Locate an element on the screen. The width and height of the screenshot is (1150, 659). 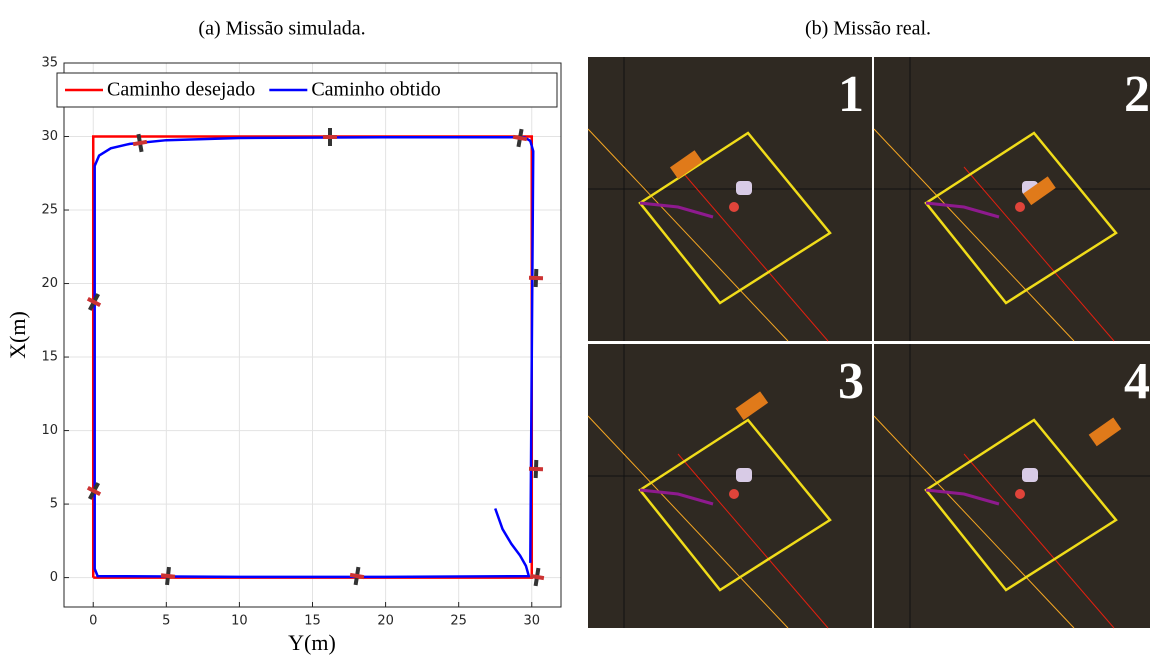
panel-title: (b) Missão real. is located at coordinates (868, 29).